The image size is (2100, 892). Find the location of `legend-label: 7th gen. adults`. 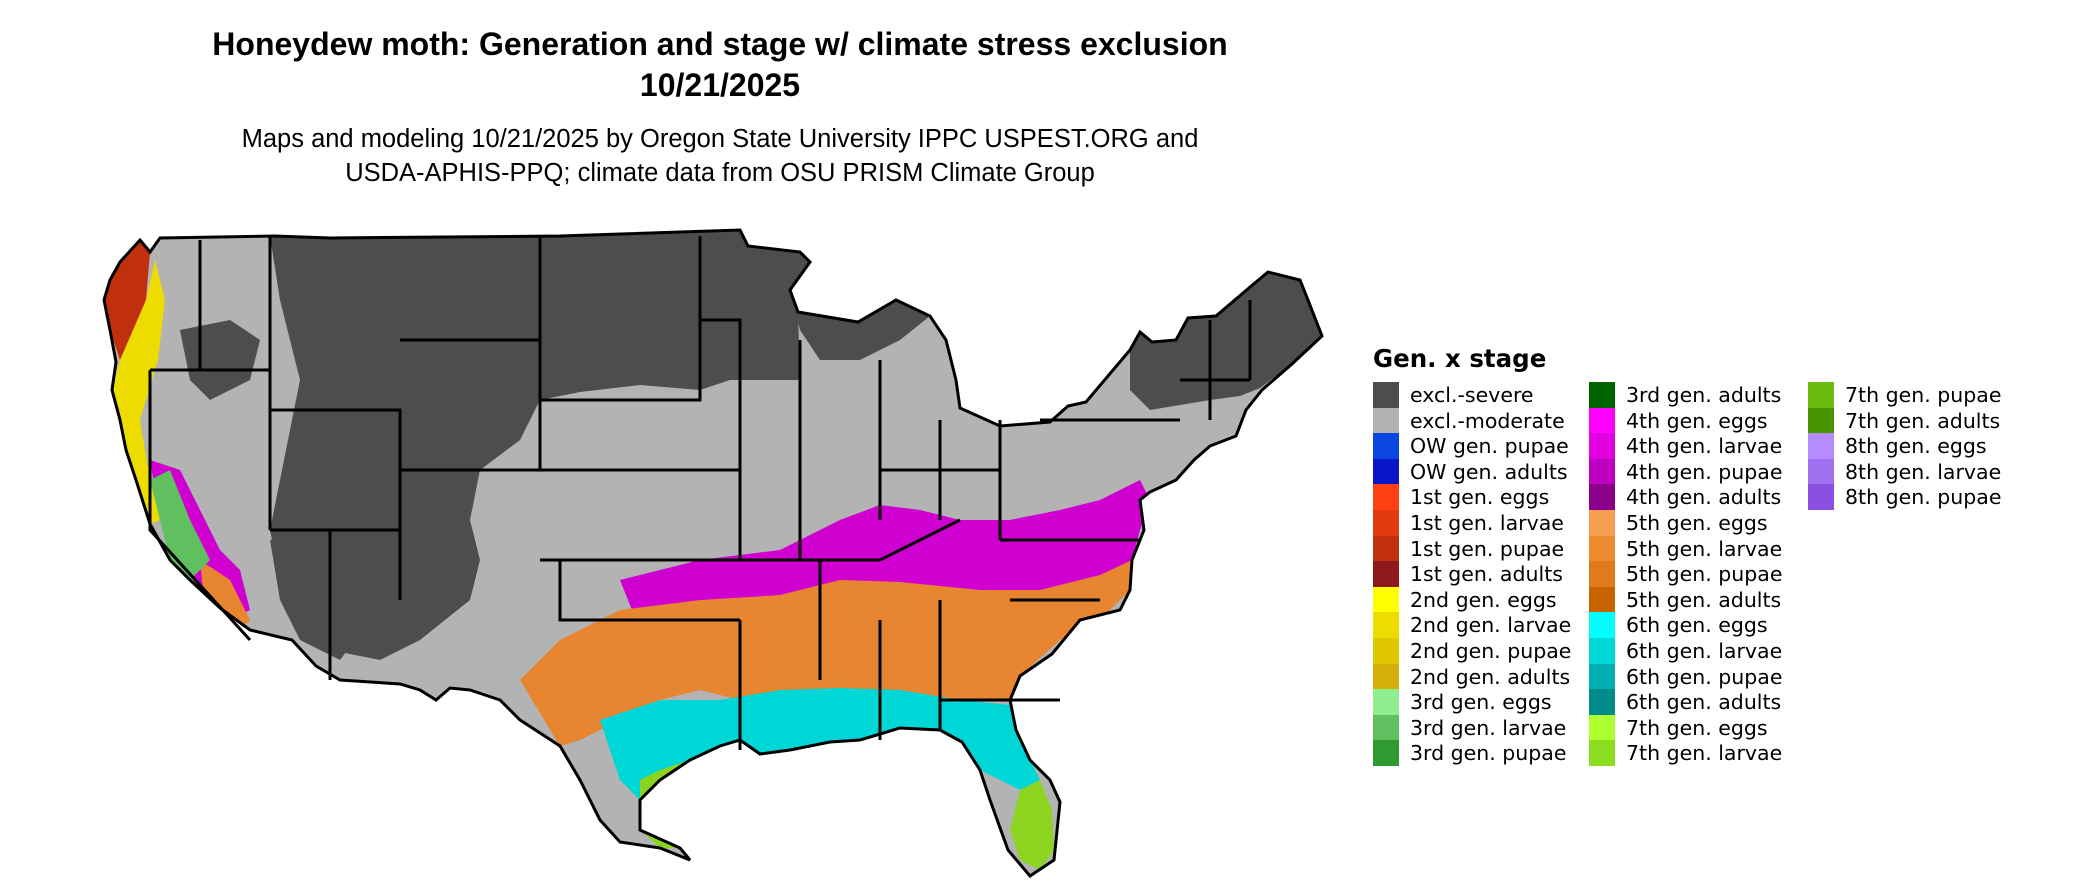

legend-label: 7th gen. adults is located at coordinates (1923, 420).